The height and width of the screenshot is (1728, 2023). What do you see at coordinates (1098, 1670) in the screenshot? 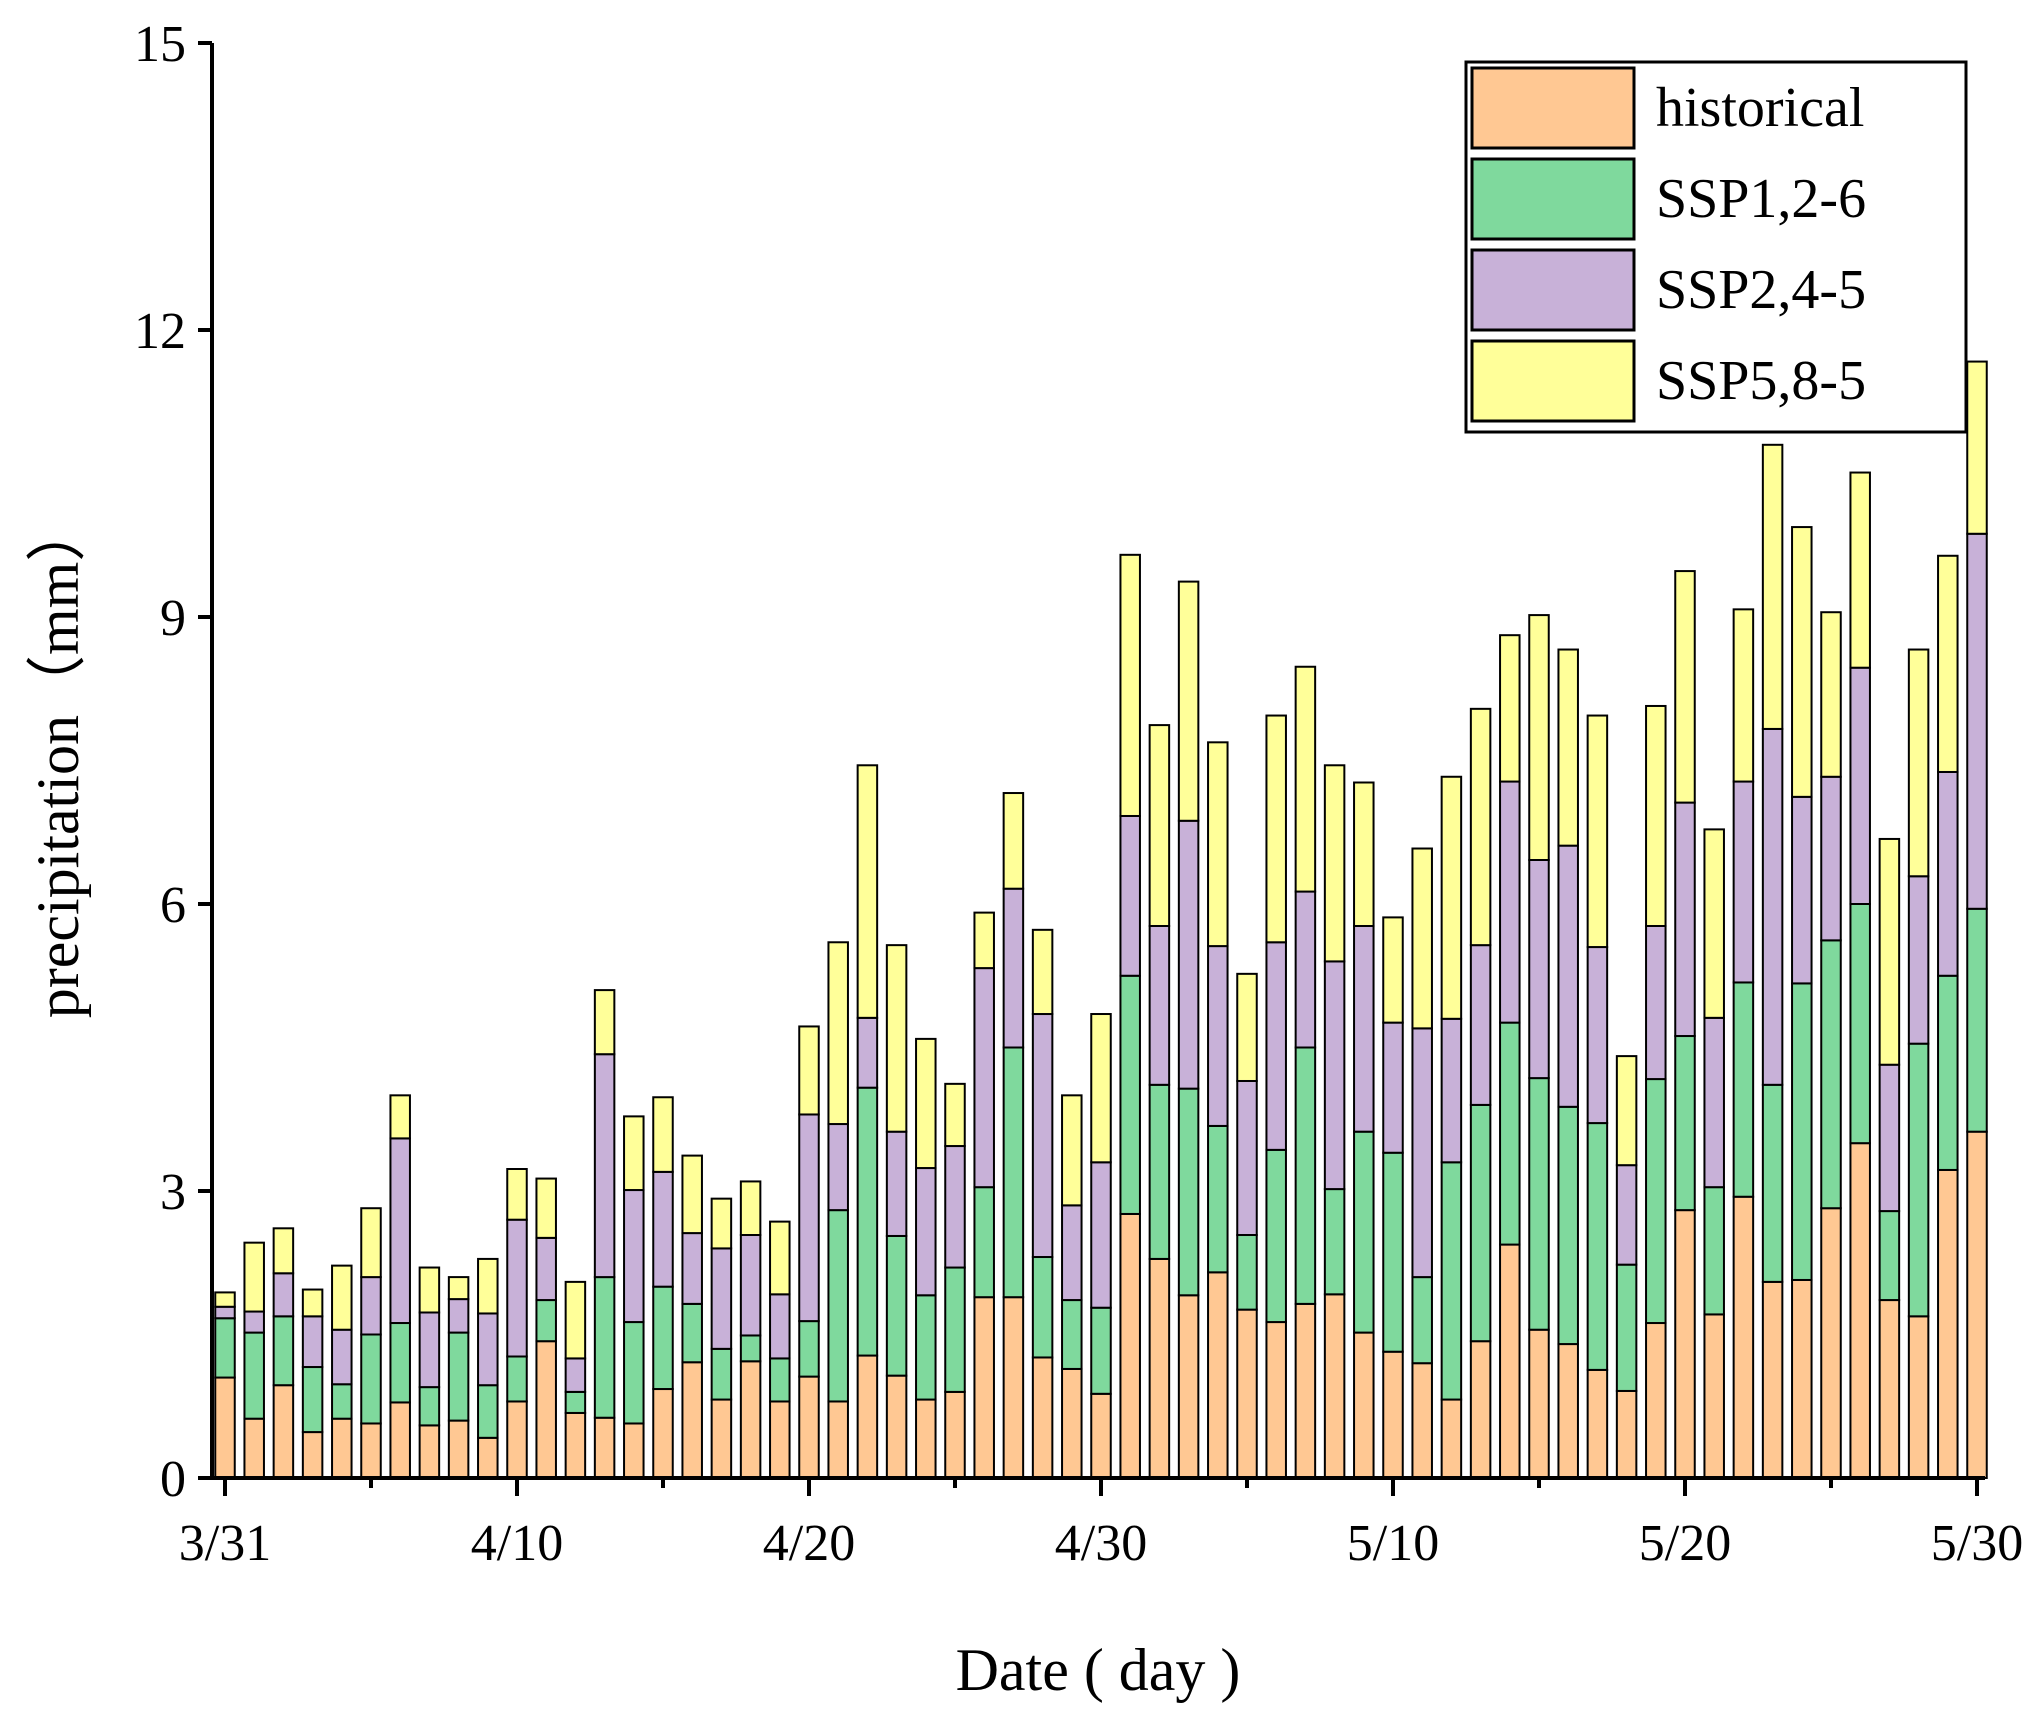
I see `x-axis-title: Date ( day )` at bounding box center [1098, 1670].